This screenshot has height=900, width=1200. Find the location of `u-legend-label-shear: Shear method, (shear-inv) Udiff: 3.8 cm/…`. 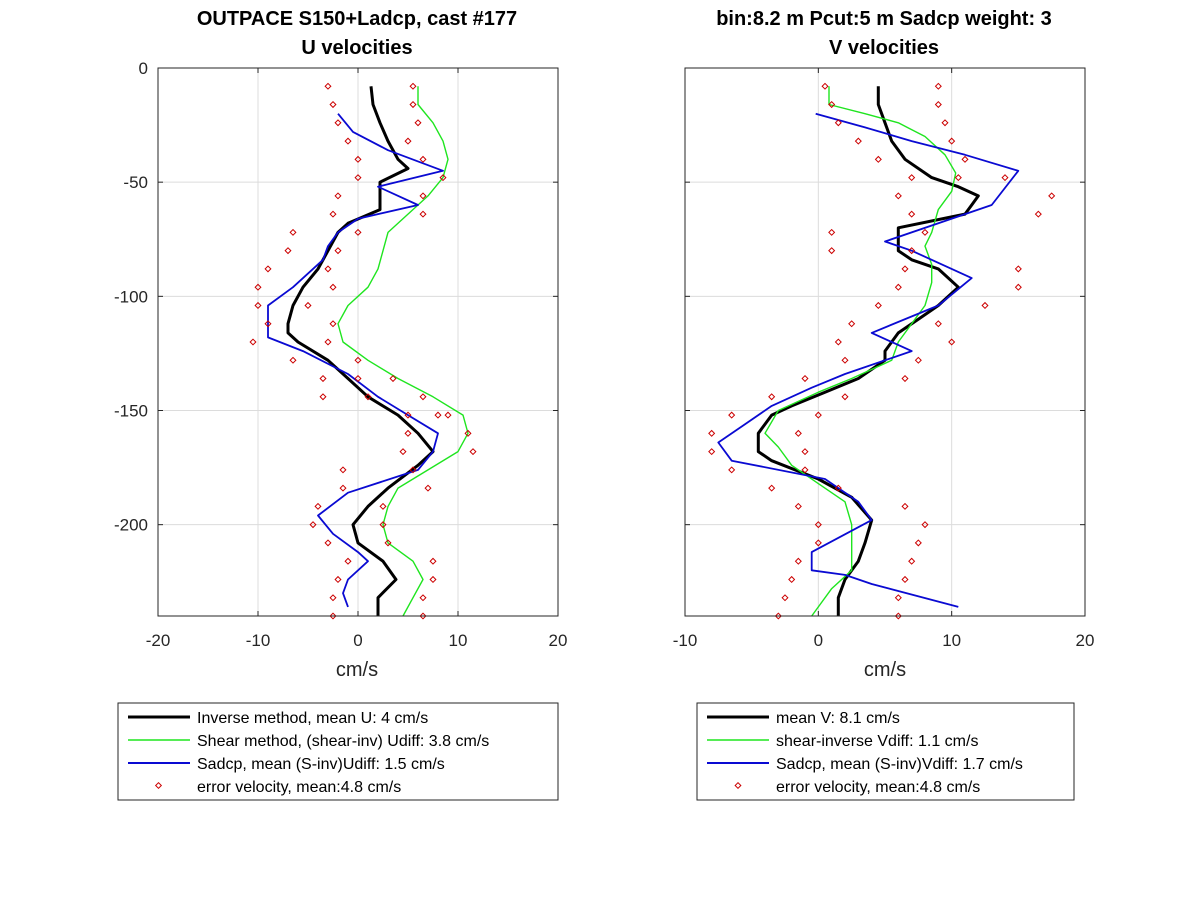

u-legend-label-shear: Shear method, (shear-inv) Udiff: 3.8 cm/… is located at coordinates (343, 741).